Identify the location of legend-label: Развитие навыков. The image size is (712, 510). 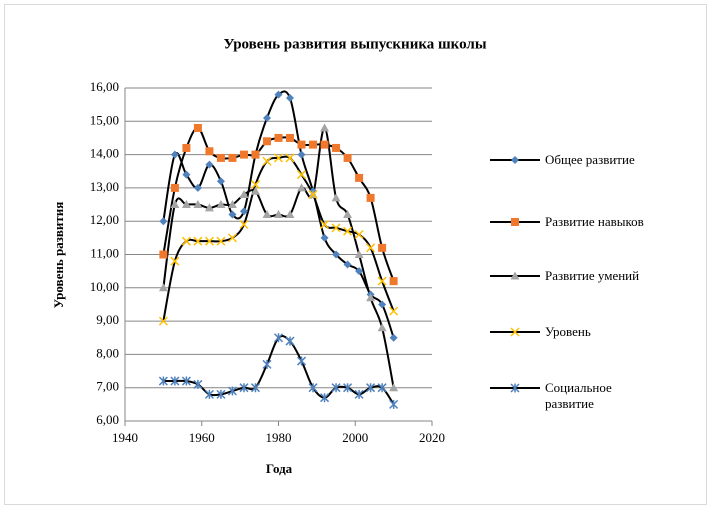
(594, 221).